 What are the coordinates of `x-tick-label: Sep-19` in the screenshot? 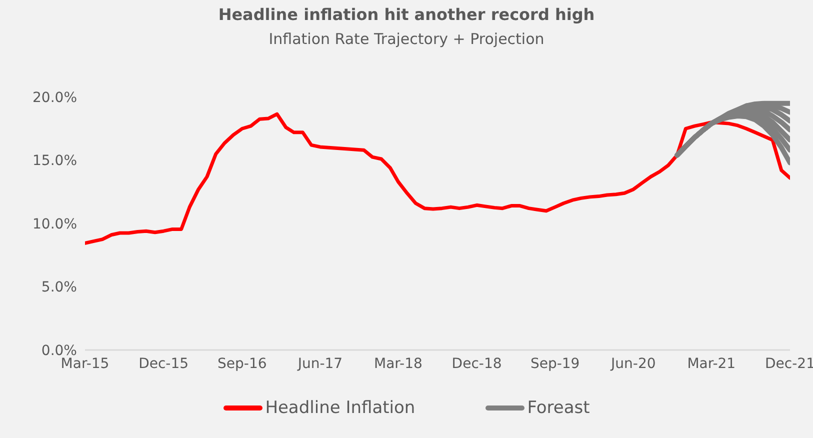 It's located at (555, 364).